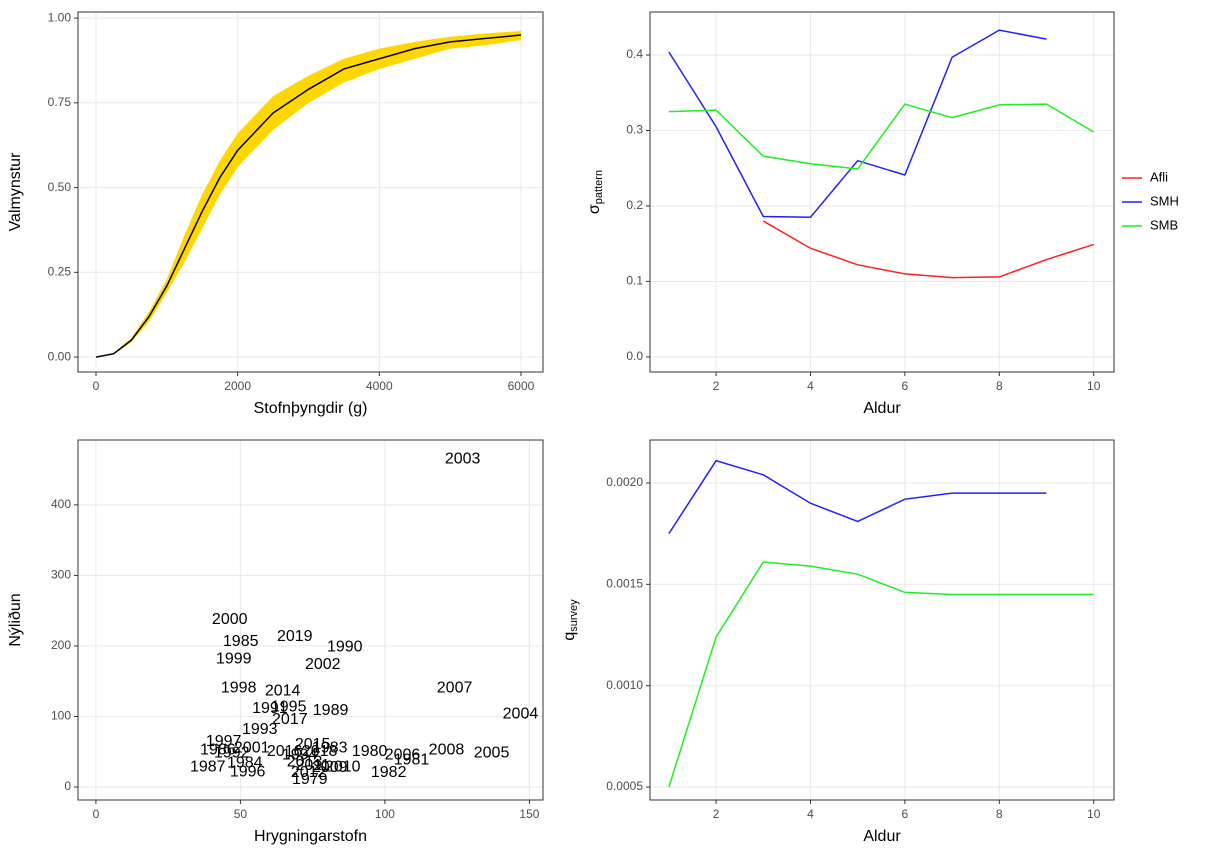  Describe the element at coordinates (323, 664) in the screenshot. I see `point-label: 2002` at that location.